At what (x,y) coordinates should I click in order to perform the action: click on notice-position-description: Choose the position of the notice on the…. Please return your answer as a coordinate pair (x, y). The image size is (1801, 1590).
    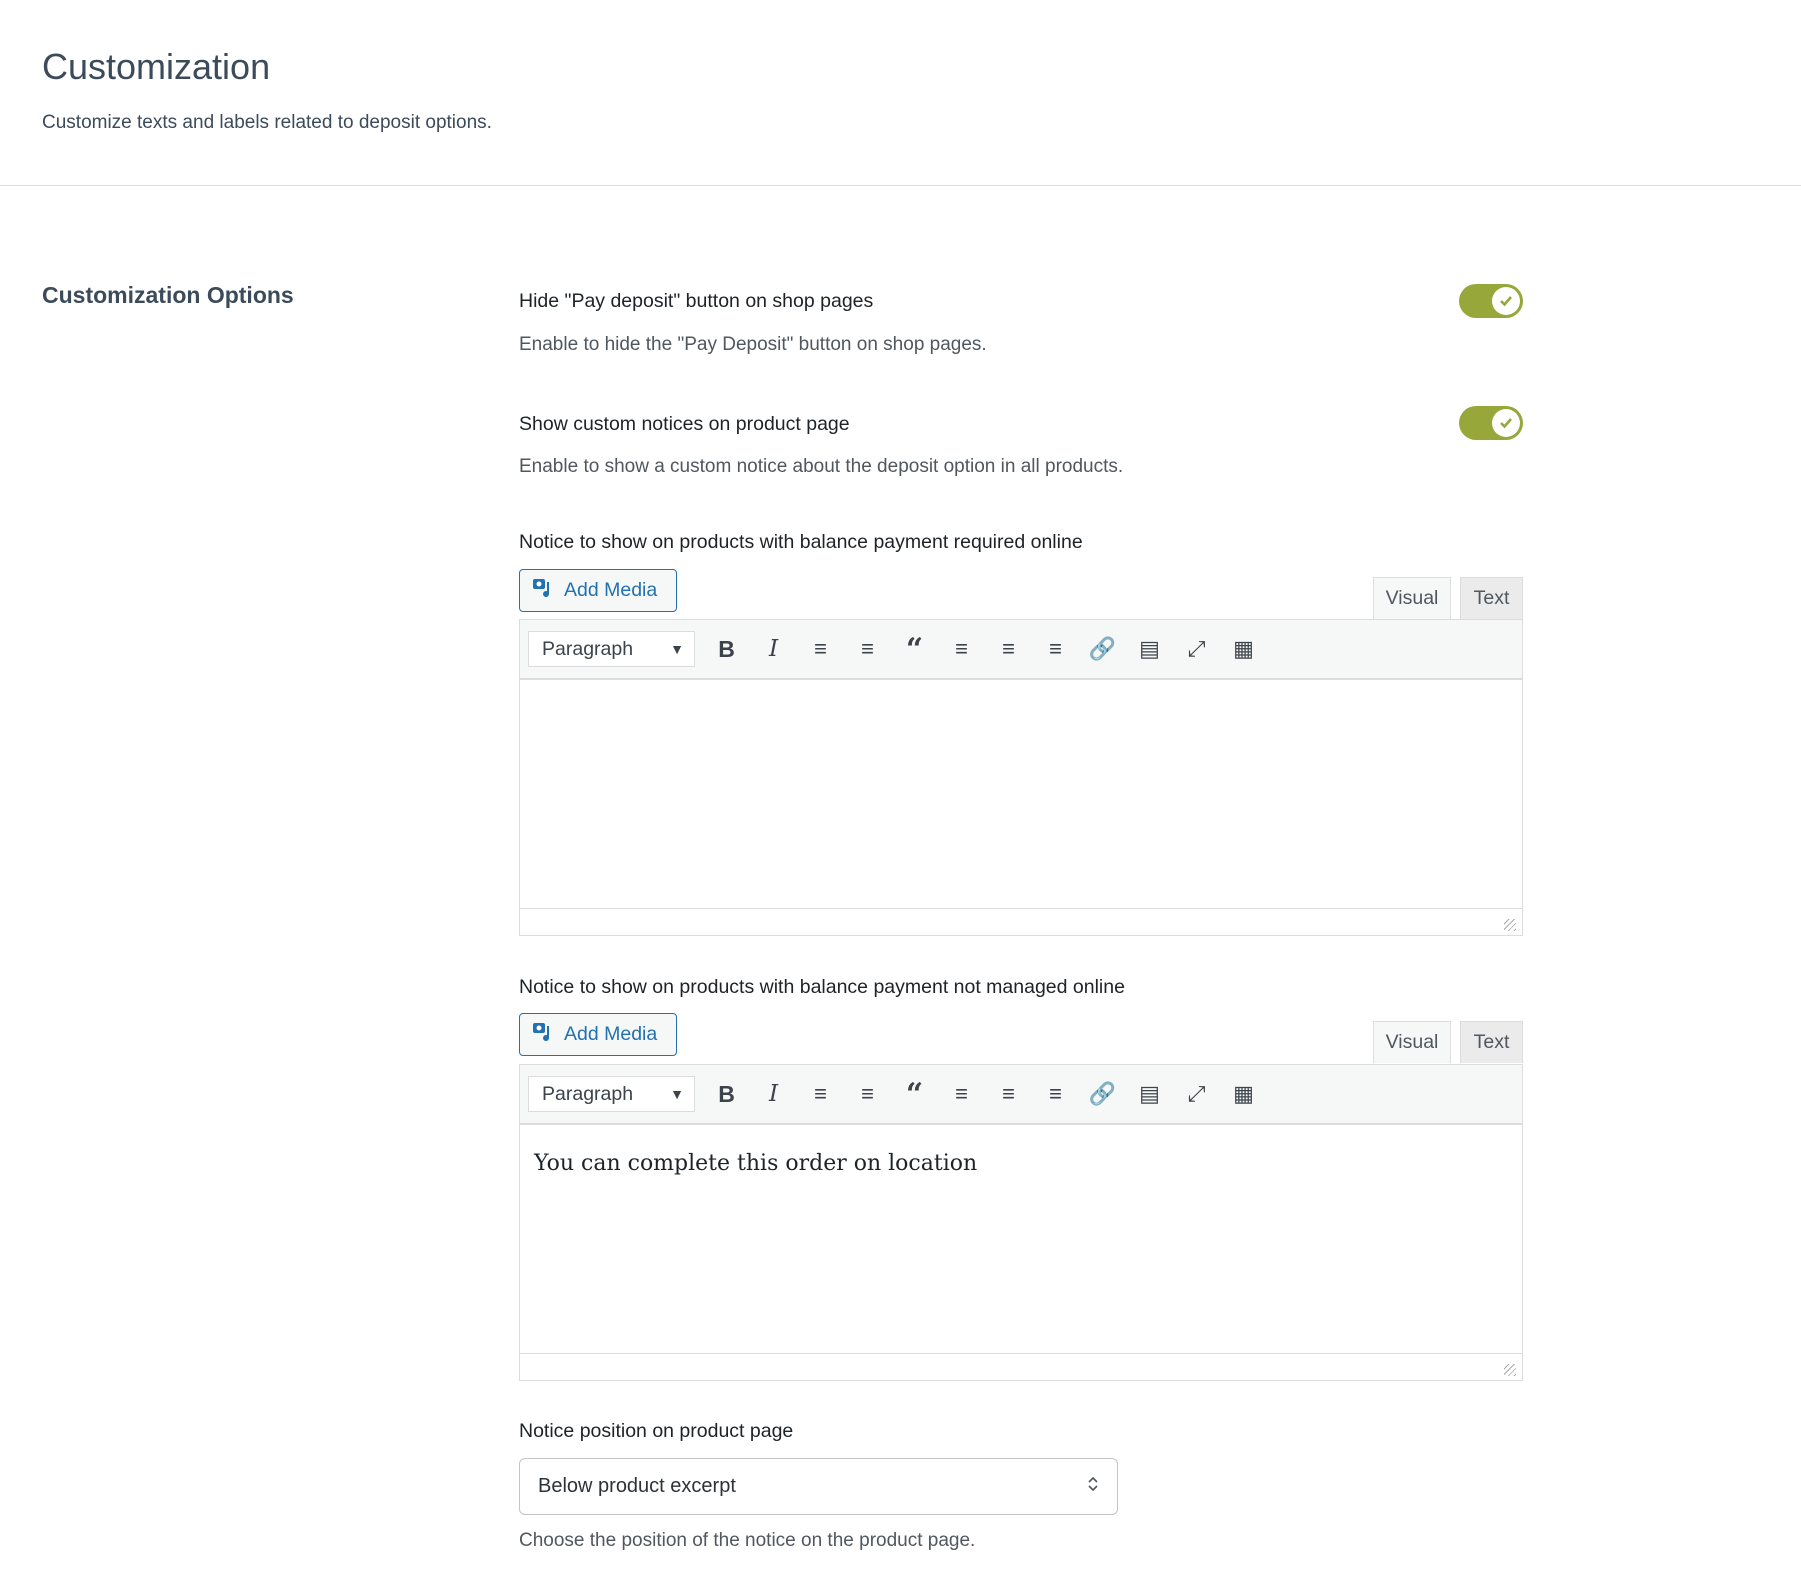
    Looking at the image, I should click on (747, 1540).